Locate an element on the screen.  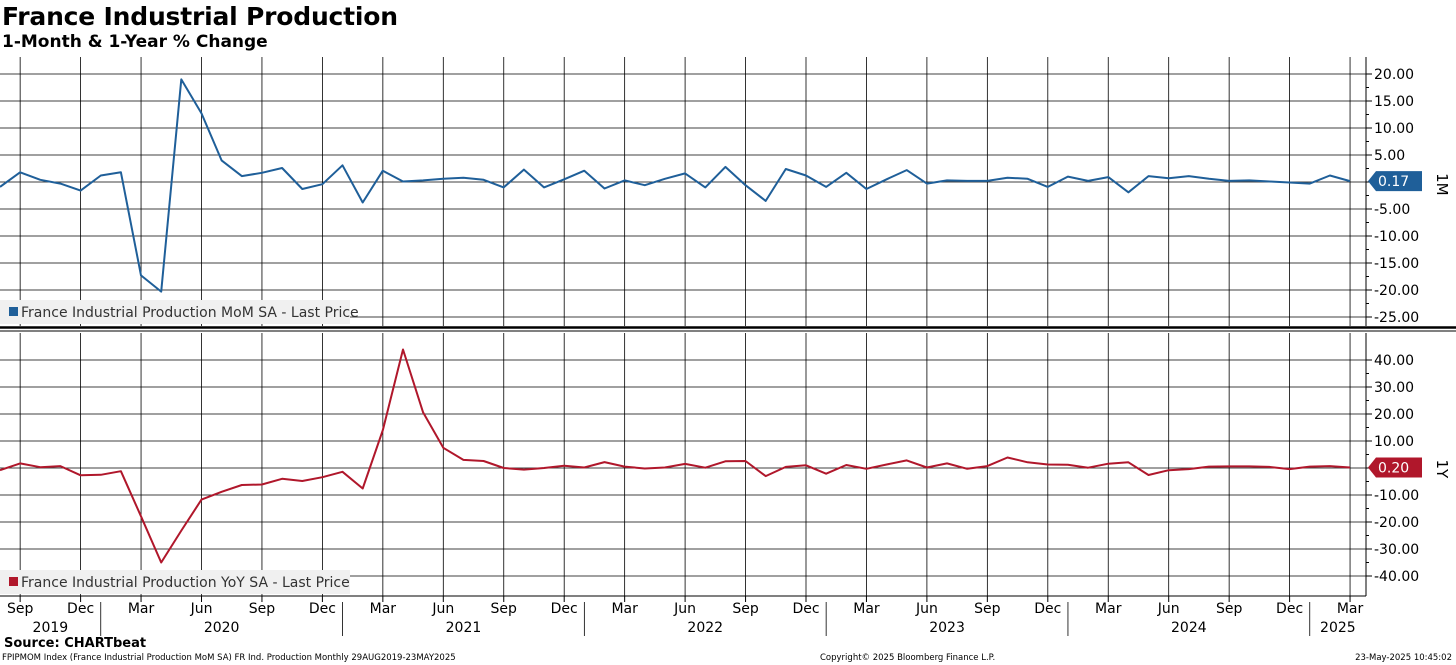
y-tick-label: 40.00 is located at coordinates (1394, 361).